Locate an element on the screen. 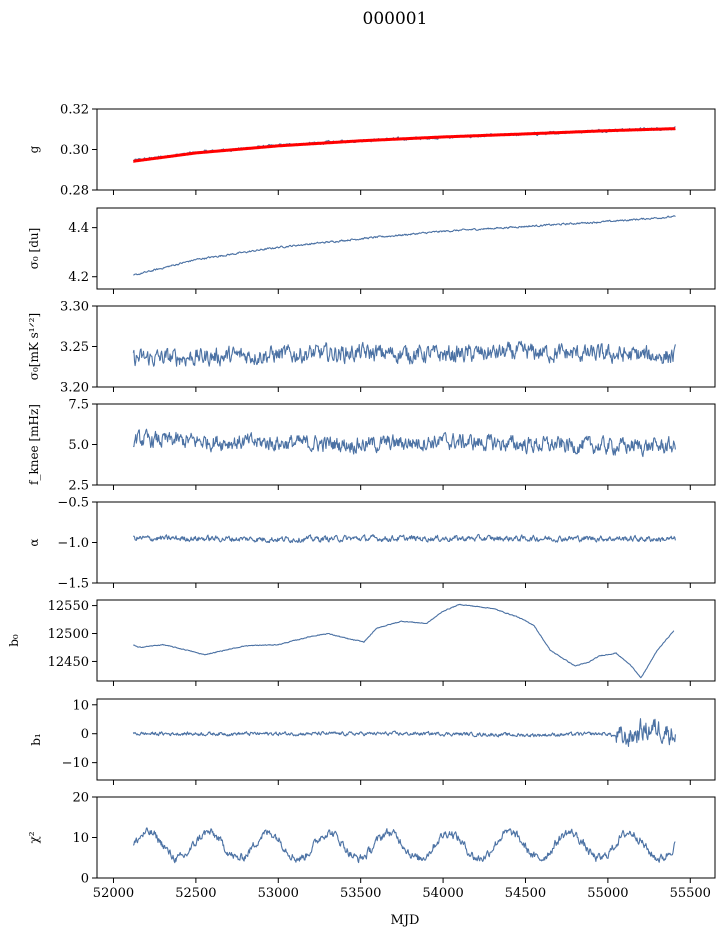  y-axis-label: α is located at coordinates (34, 542).